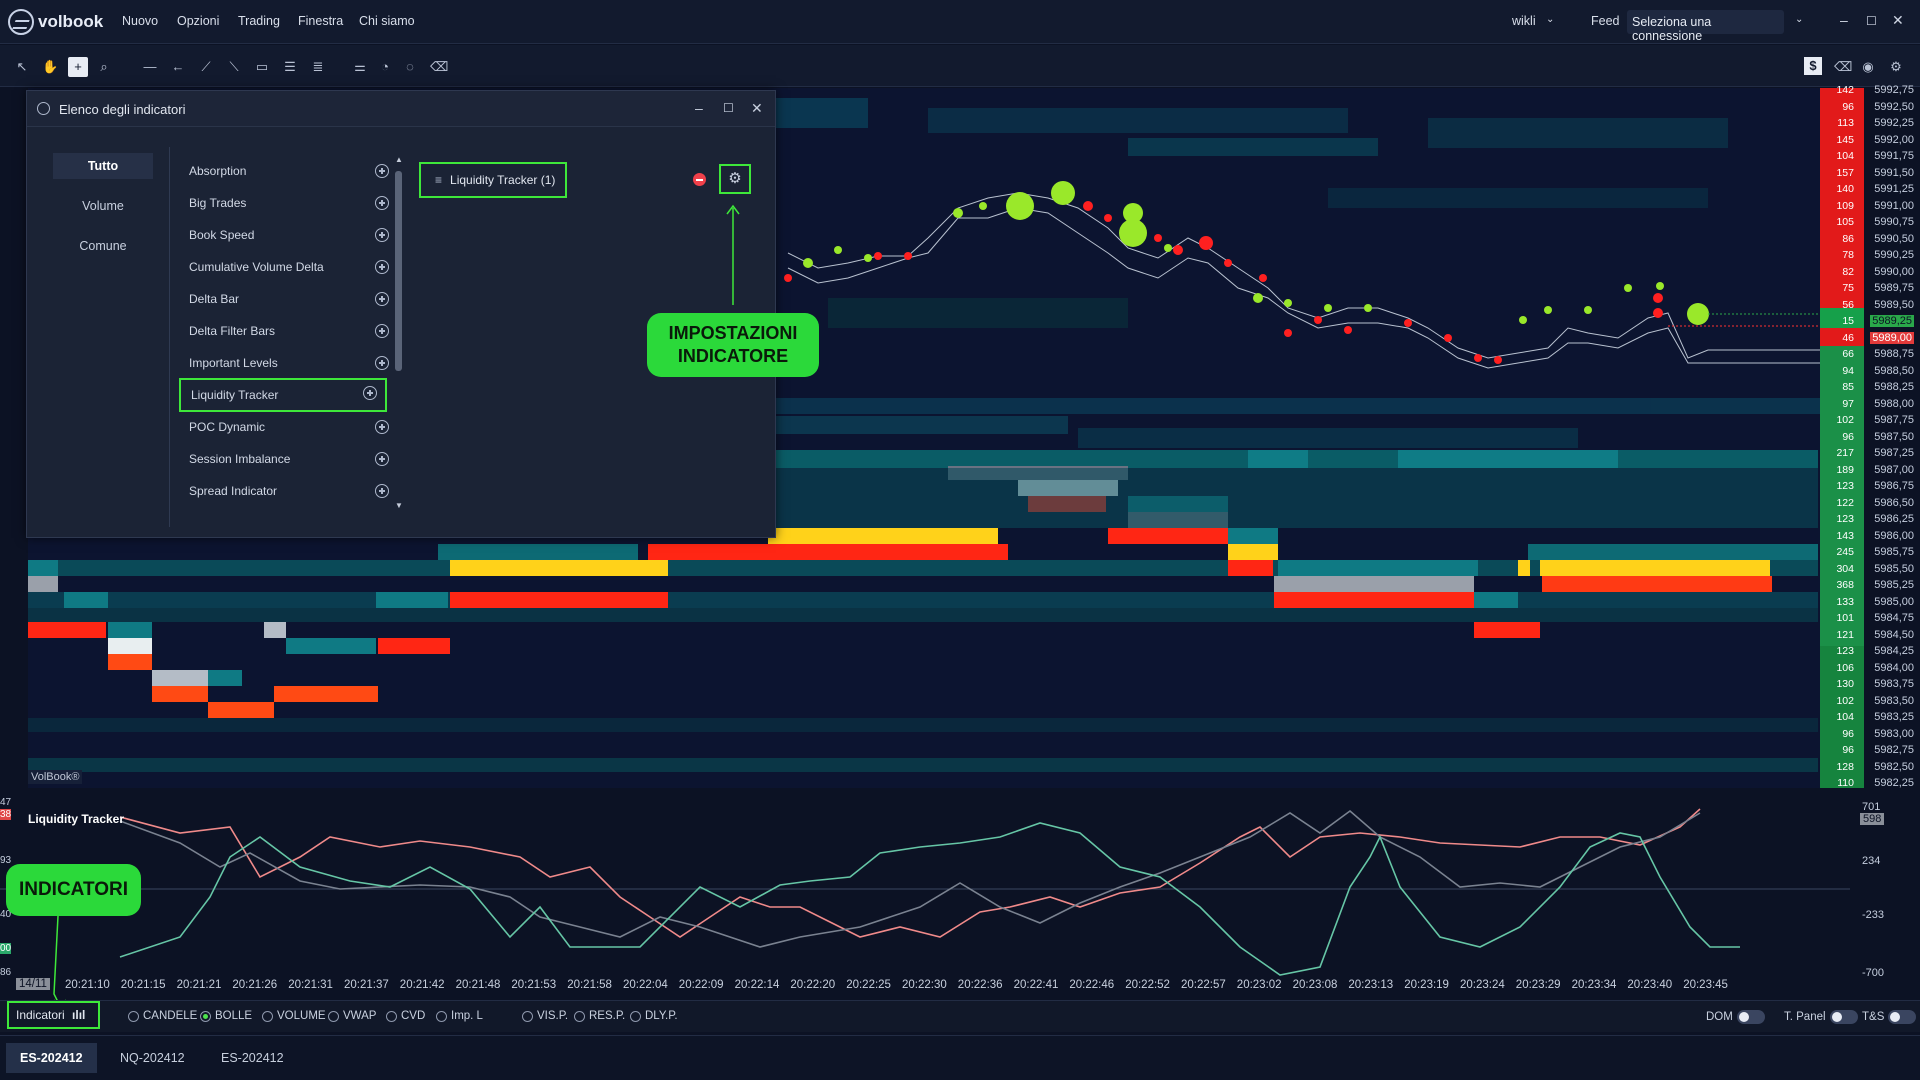  What do you see at coordinates (283, 395) in the screenshot?
I see `indicator-item-liquidity-tracker: Liquidity Tracker` at bounding box center [283, 395].